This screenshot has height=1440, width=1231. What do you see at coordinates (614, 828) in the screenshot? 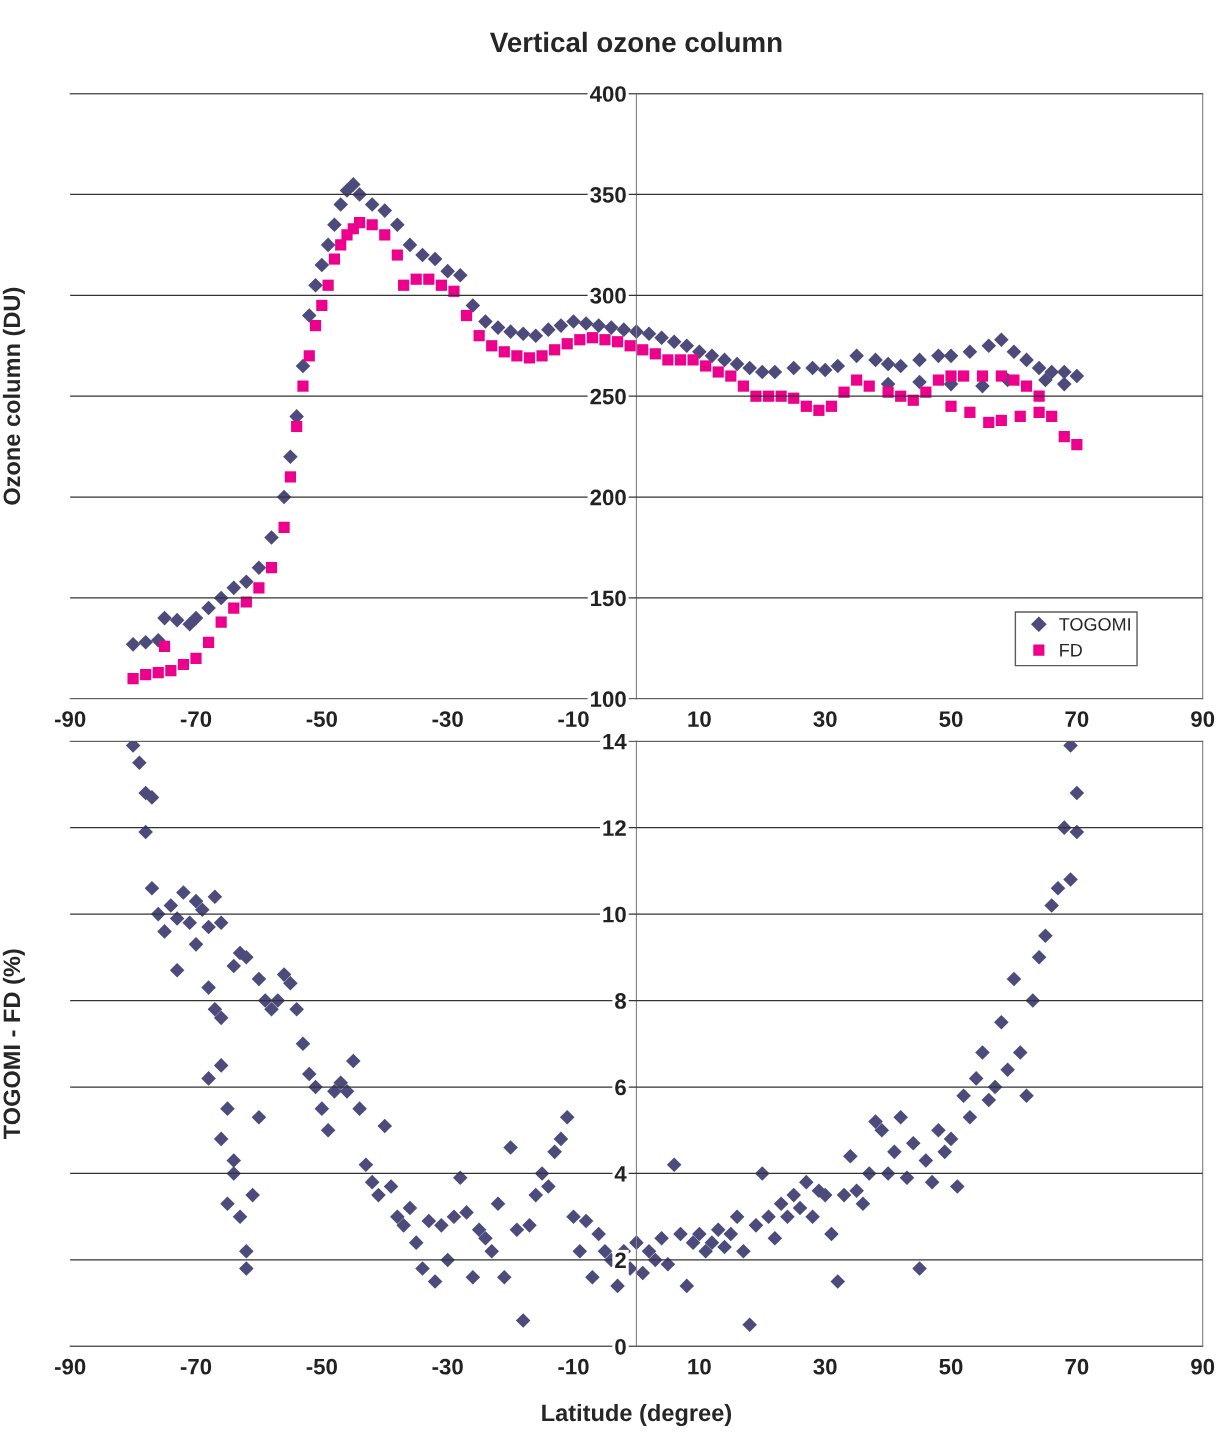
I see `y-tick-label: 12` at bounding box center [614, 828].